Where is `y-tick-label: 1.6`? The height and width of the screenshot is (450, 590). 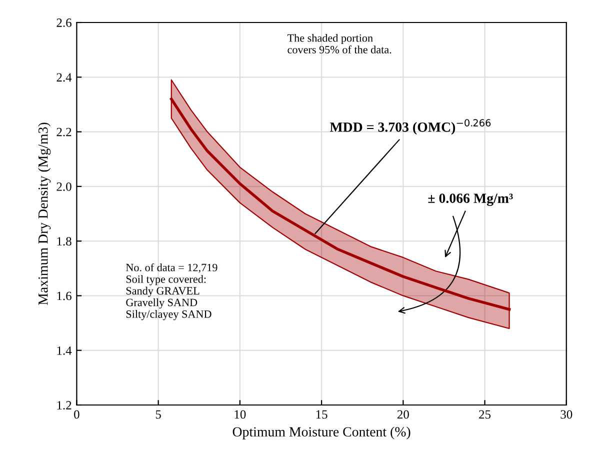
y-tick-label: 1.6 is located at coordinates (64, 296).